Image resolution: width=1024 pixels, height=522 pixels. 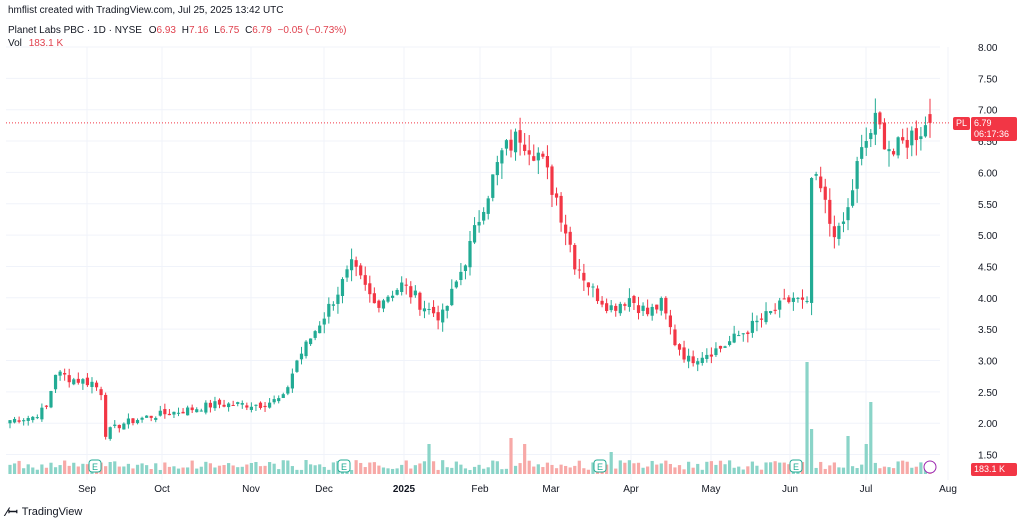 What do you see at coordinates (44, 511) in the screenshot?
I see `tradingview-footer: ⁄ꟷ TradingView` at bounding box center [44, 511].